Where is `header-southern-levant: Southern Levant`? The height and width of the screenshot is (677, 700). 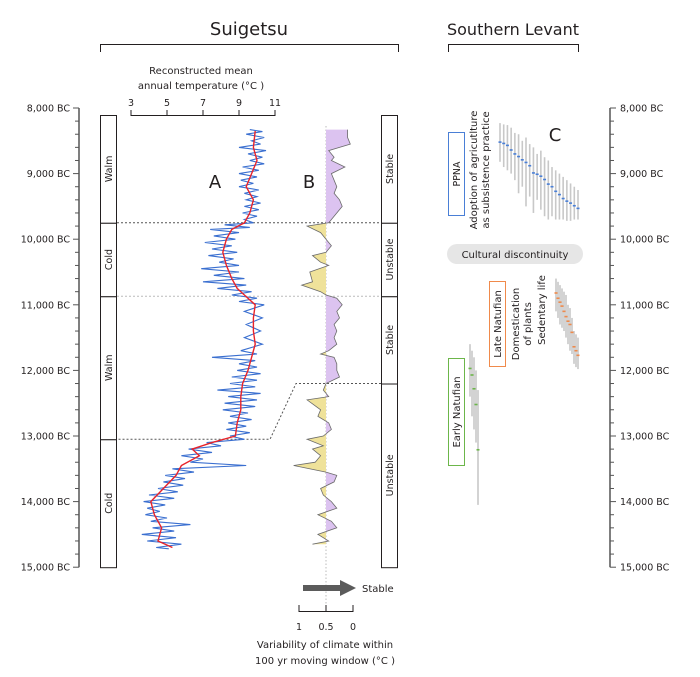
header-southern-levant: Southern Levant is located at coordinates (513, 29).